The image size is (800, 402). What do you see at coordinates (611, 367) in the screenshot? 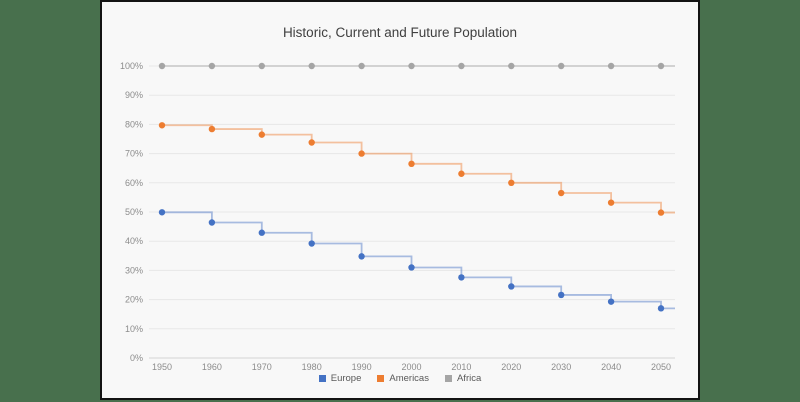
I see `x-axis-tick-label: 2040` at bounding box center [611, 367].